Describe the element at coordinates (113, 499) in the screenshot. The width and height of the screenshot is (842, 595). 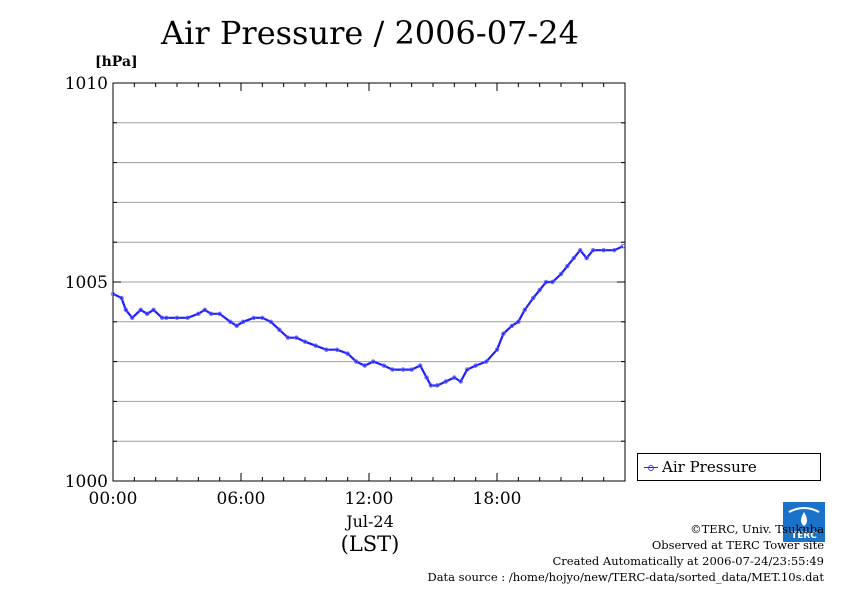
I see `x-tick-label: 00:00` at that location.